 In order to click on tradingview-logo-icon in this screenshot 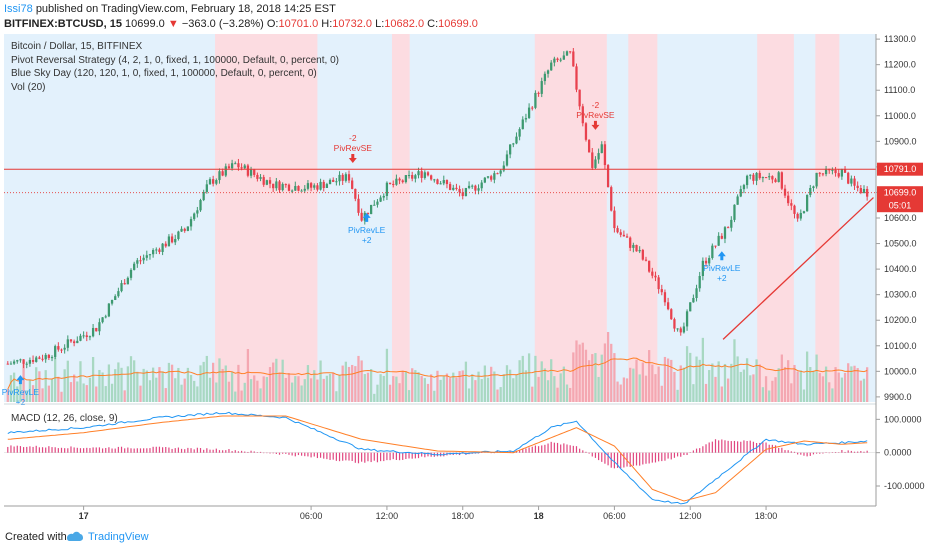, I will do `click(75, 536)`.